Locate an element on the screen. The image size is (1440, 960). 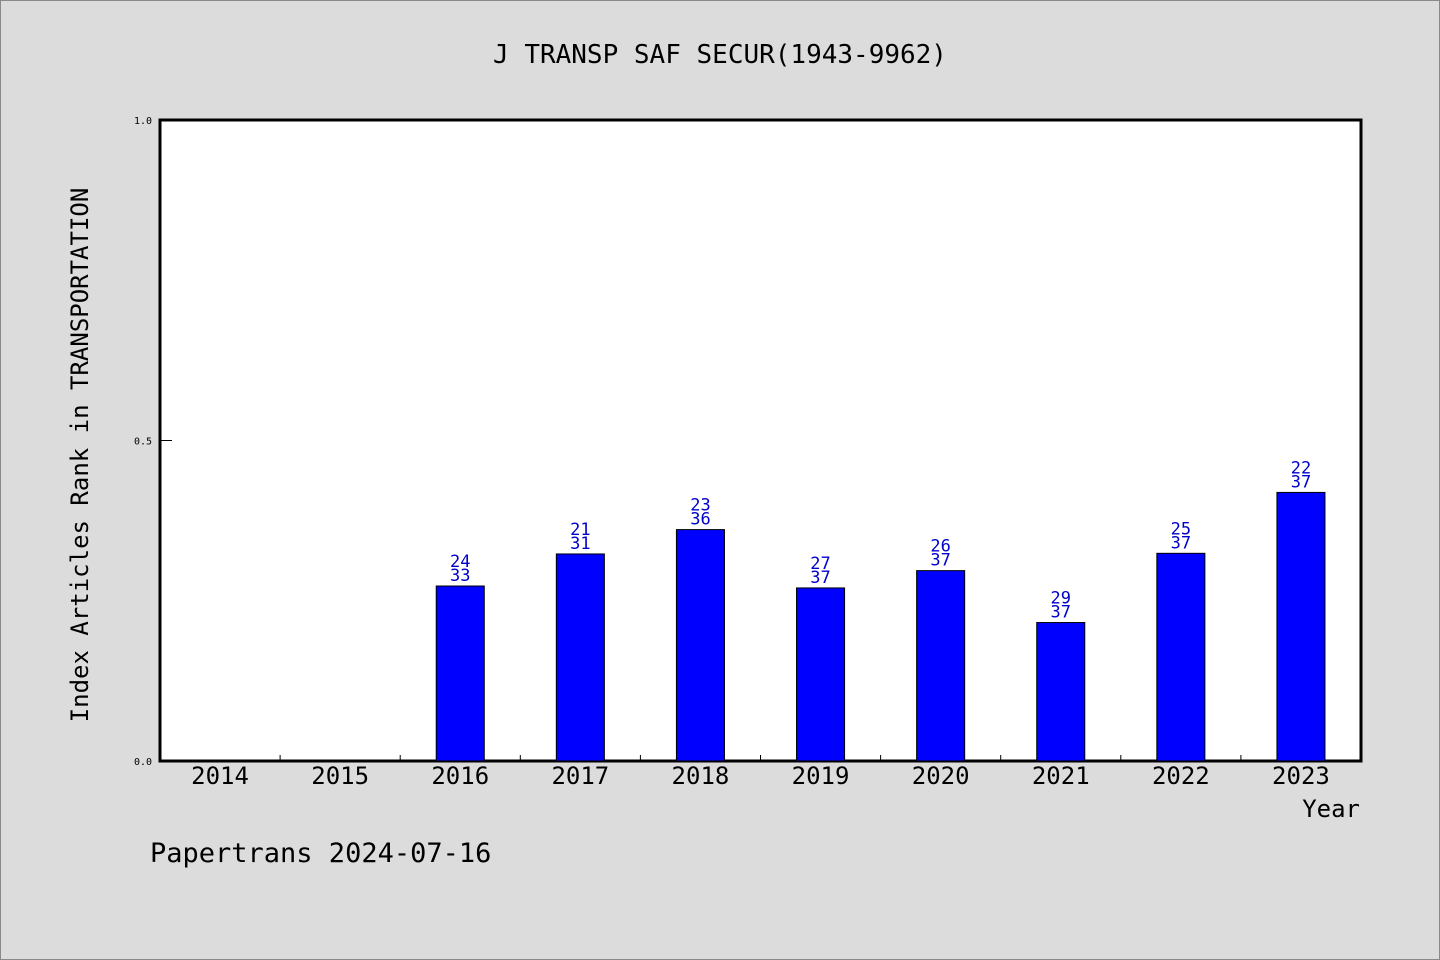
x-axis: 2014 2015 2016 2017 2018 2019 2020 2021 2022 2023 is located at coordinates (760, 772).